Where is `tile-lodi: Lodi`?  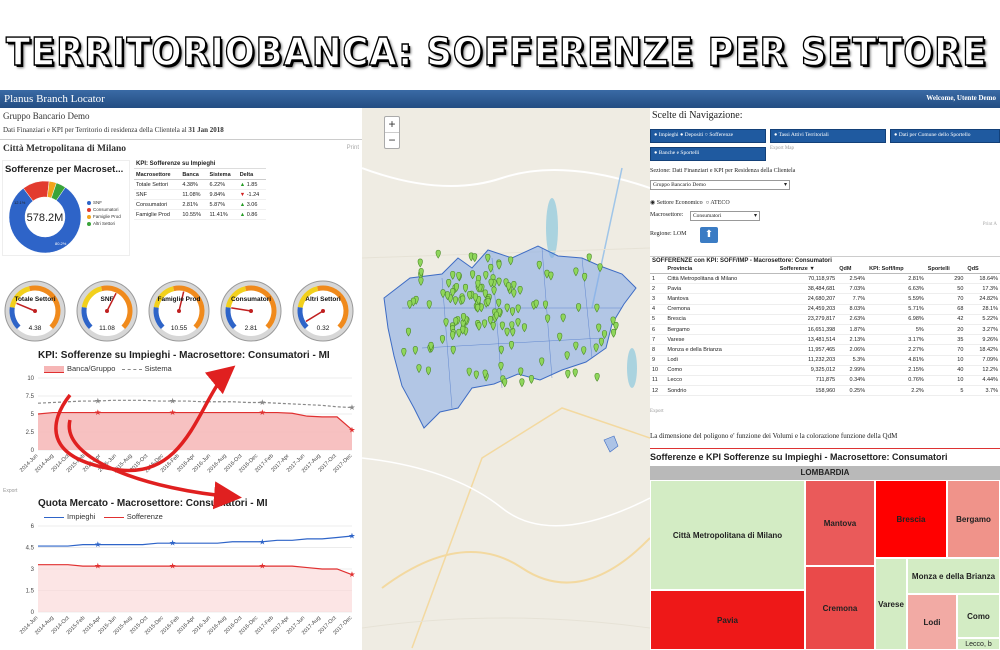
tile-lodi: Lodi is located at coordinates (932, 622).